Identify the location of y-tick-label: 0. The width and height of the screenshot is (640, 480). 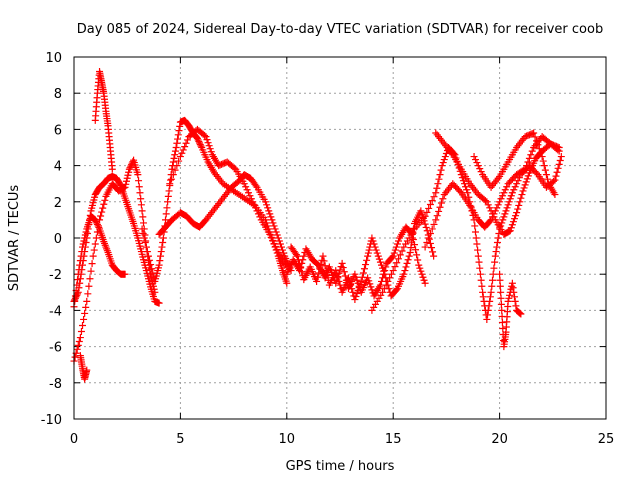
(58, 239).